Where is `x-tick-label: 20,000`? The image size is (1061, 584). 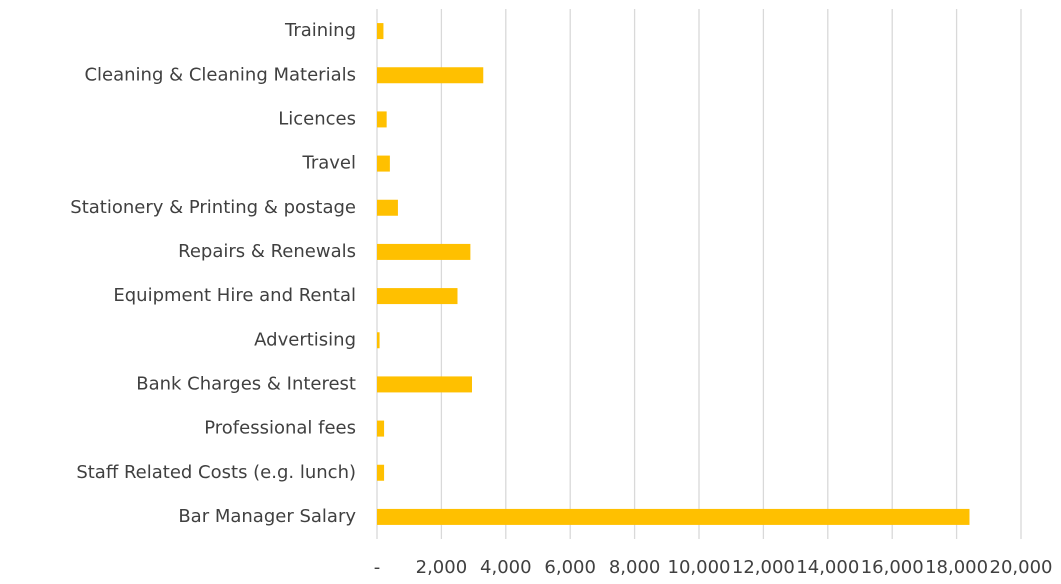
x-tick-label: 20,000 is located at coordinates (1021, 567).